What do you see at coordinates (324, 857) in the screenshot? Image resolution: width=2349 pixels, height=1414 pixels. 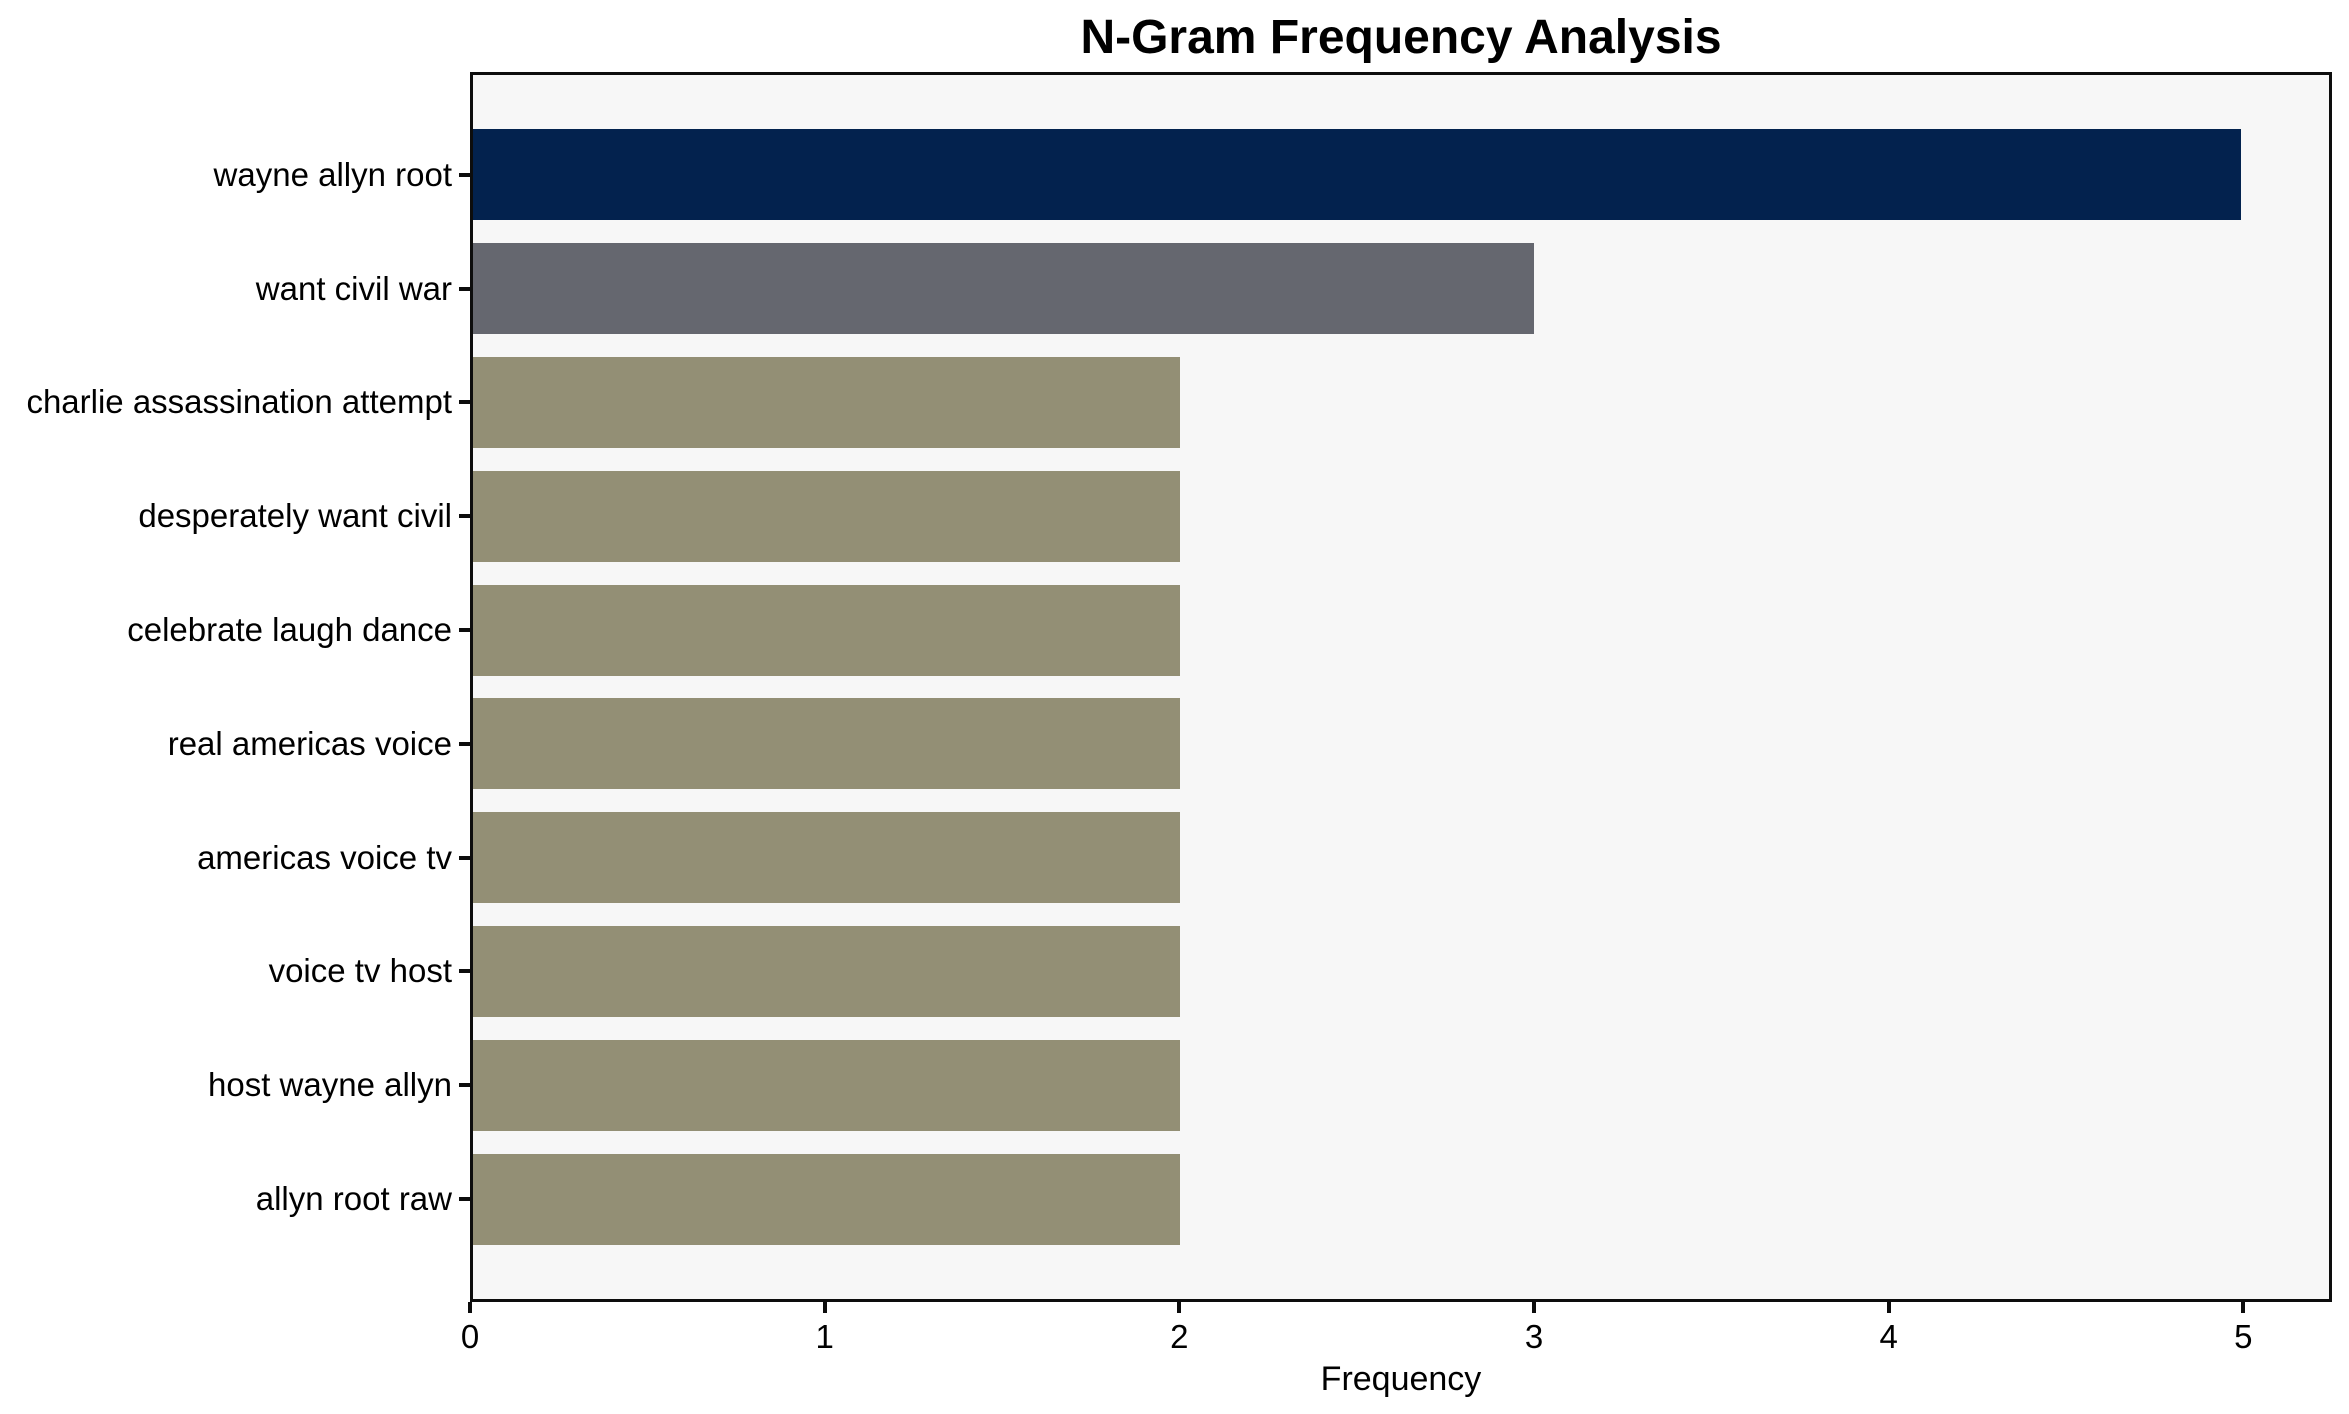 I see `y-tick-label: americas voice tv` at bounding box center [324, 857].